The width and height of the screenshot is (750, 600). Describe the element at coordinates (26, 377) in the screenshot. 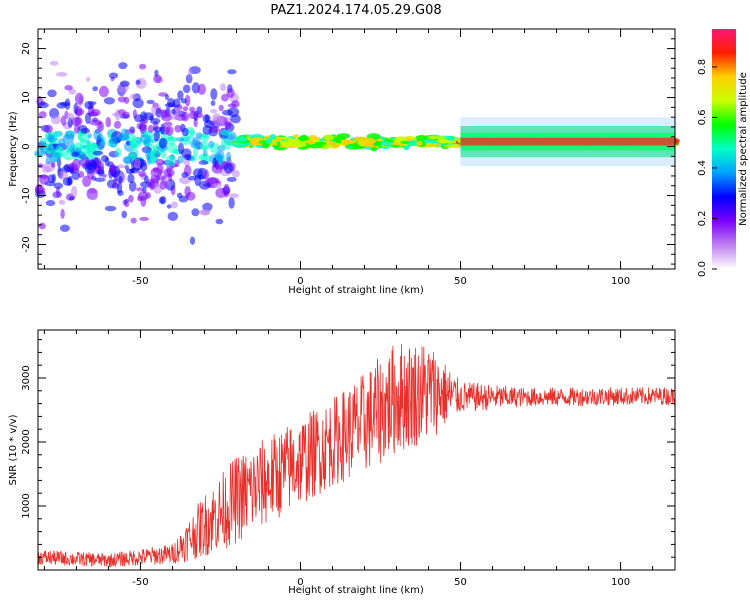

I see `y-tick-label: 3000` at that location.